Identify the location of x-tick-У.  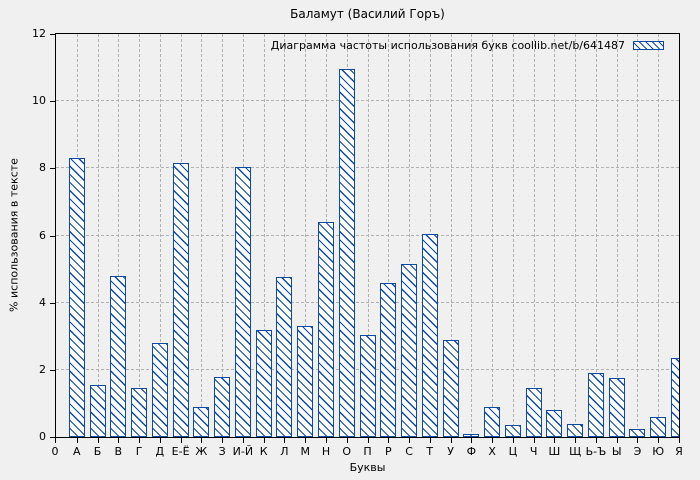
(451, 440).